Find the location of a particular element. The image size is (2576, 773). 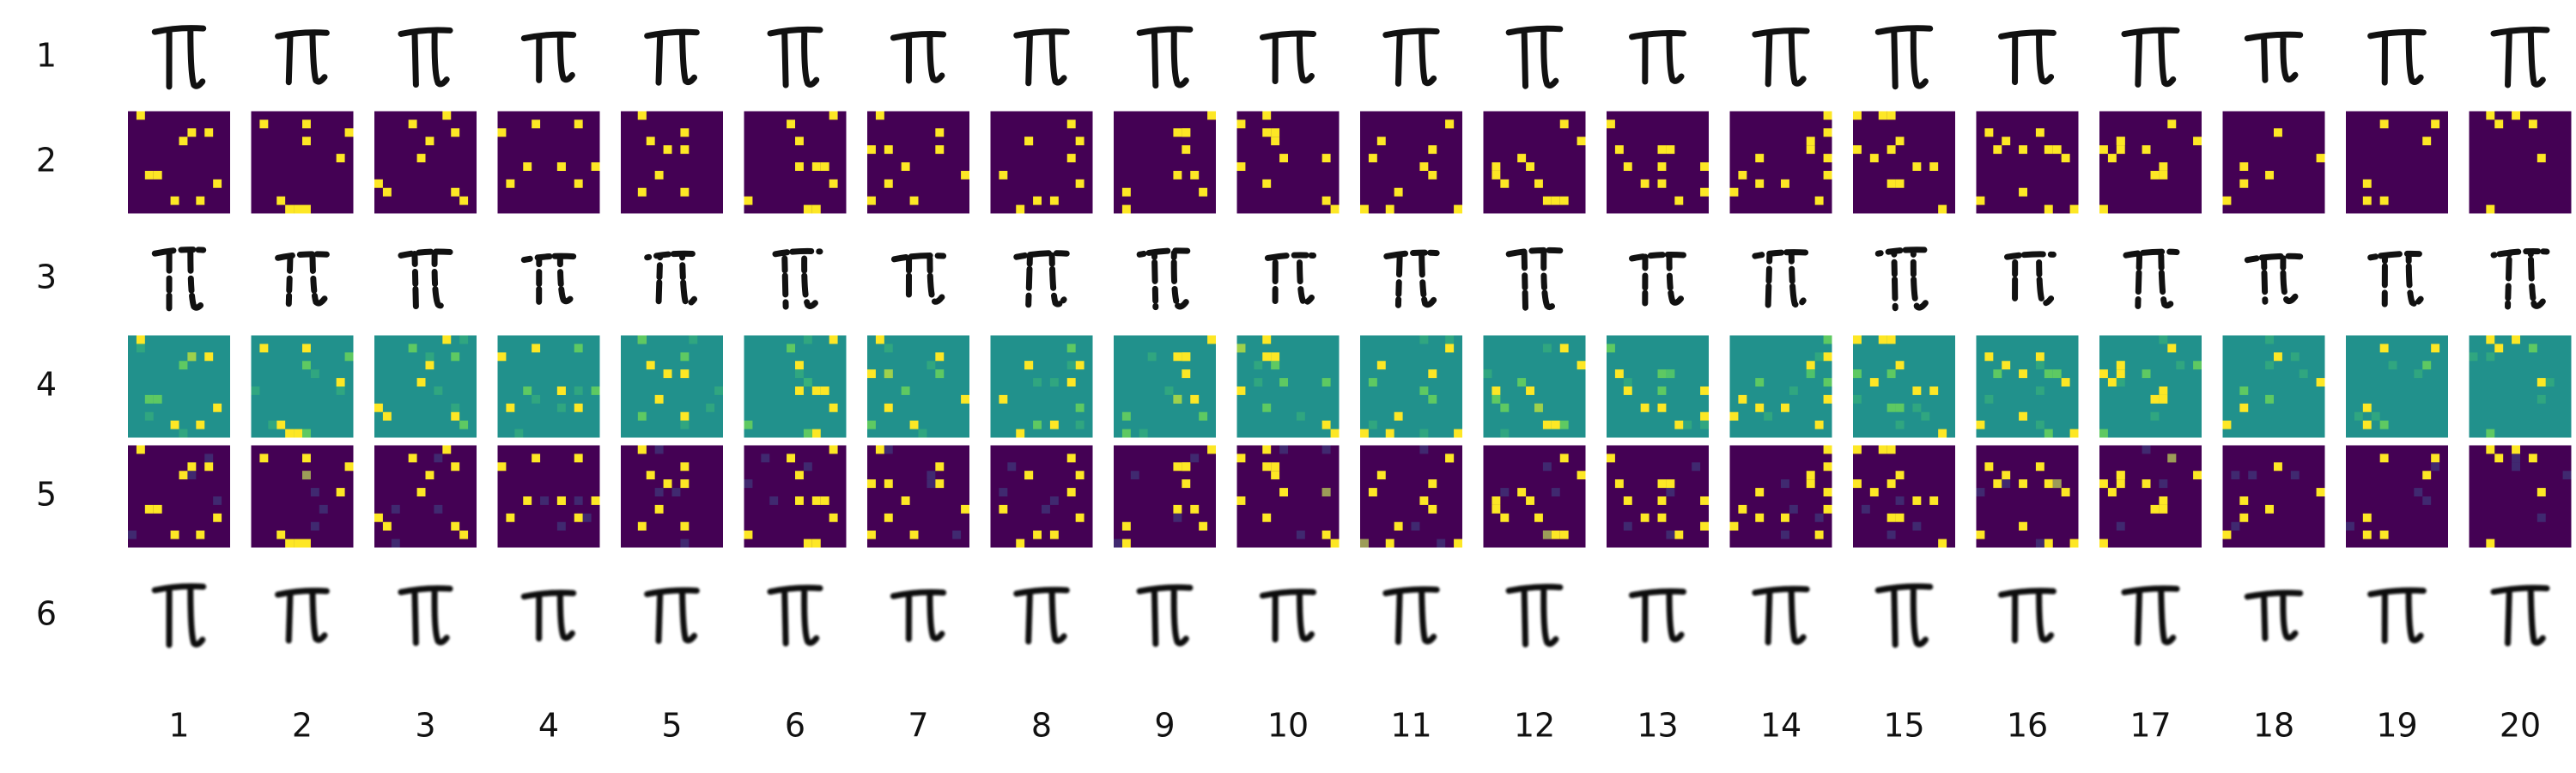

column-label: 7 is located at coordinates (918, 726).